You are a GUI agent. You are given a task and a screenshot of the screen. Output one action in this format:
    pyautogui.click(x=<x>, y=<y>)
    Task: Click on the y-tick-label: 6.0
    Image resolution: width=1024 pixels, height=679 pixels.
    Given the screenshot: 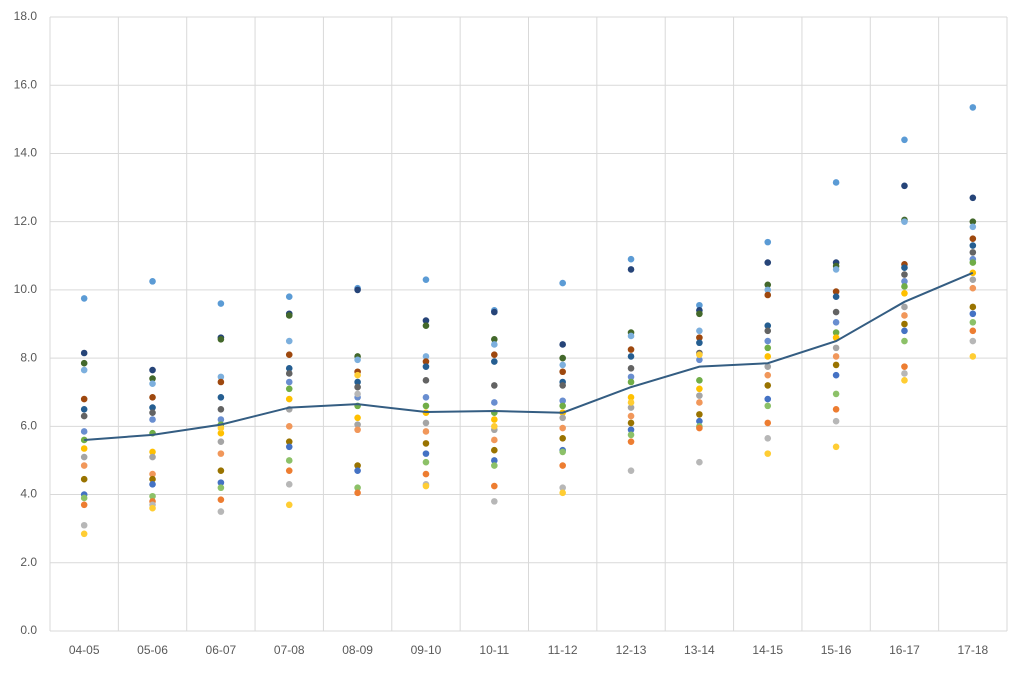 What is the action you would take?
    pyautogui.click(x=28, y=426)
    